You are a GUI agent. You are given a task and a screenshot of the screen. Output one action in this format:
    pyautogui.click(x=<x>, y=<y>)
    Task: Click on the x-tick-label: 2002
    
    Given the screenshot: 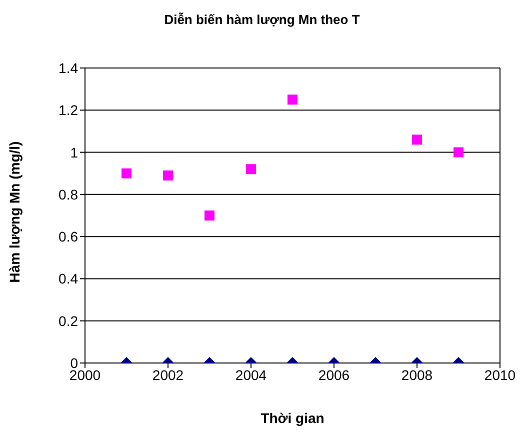 What is the action you would take?
    pyautogui.click(x=168, y=374)
    